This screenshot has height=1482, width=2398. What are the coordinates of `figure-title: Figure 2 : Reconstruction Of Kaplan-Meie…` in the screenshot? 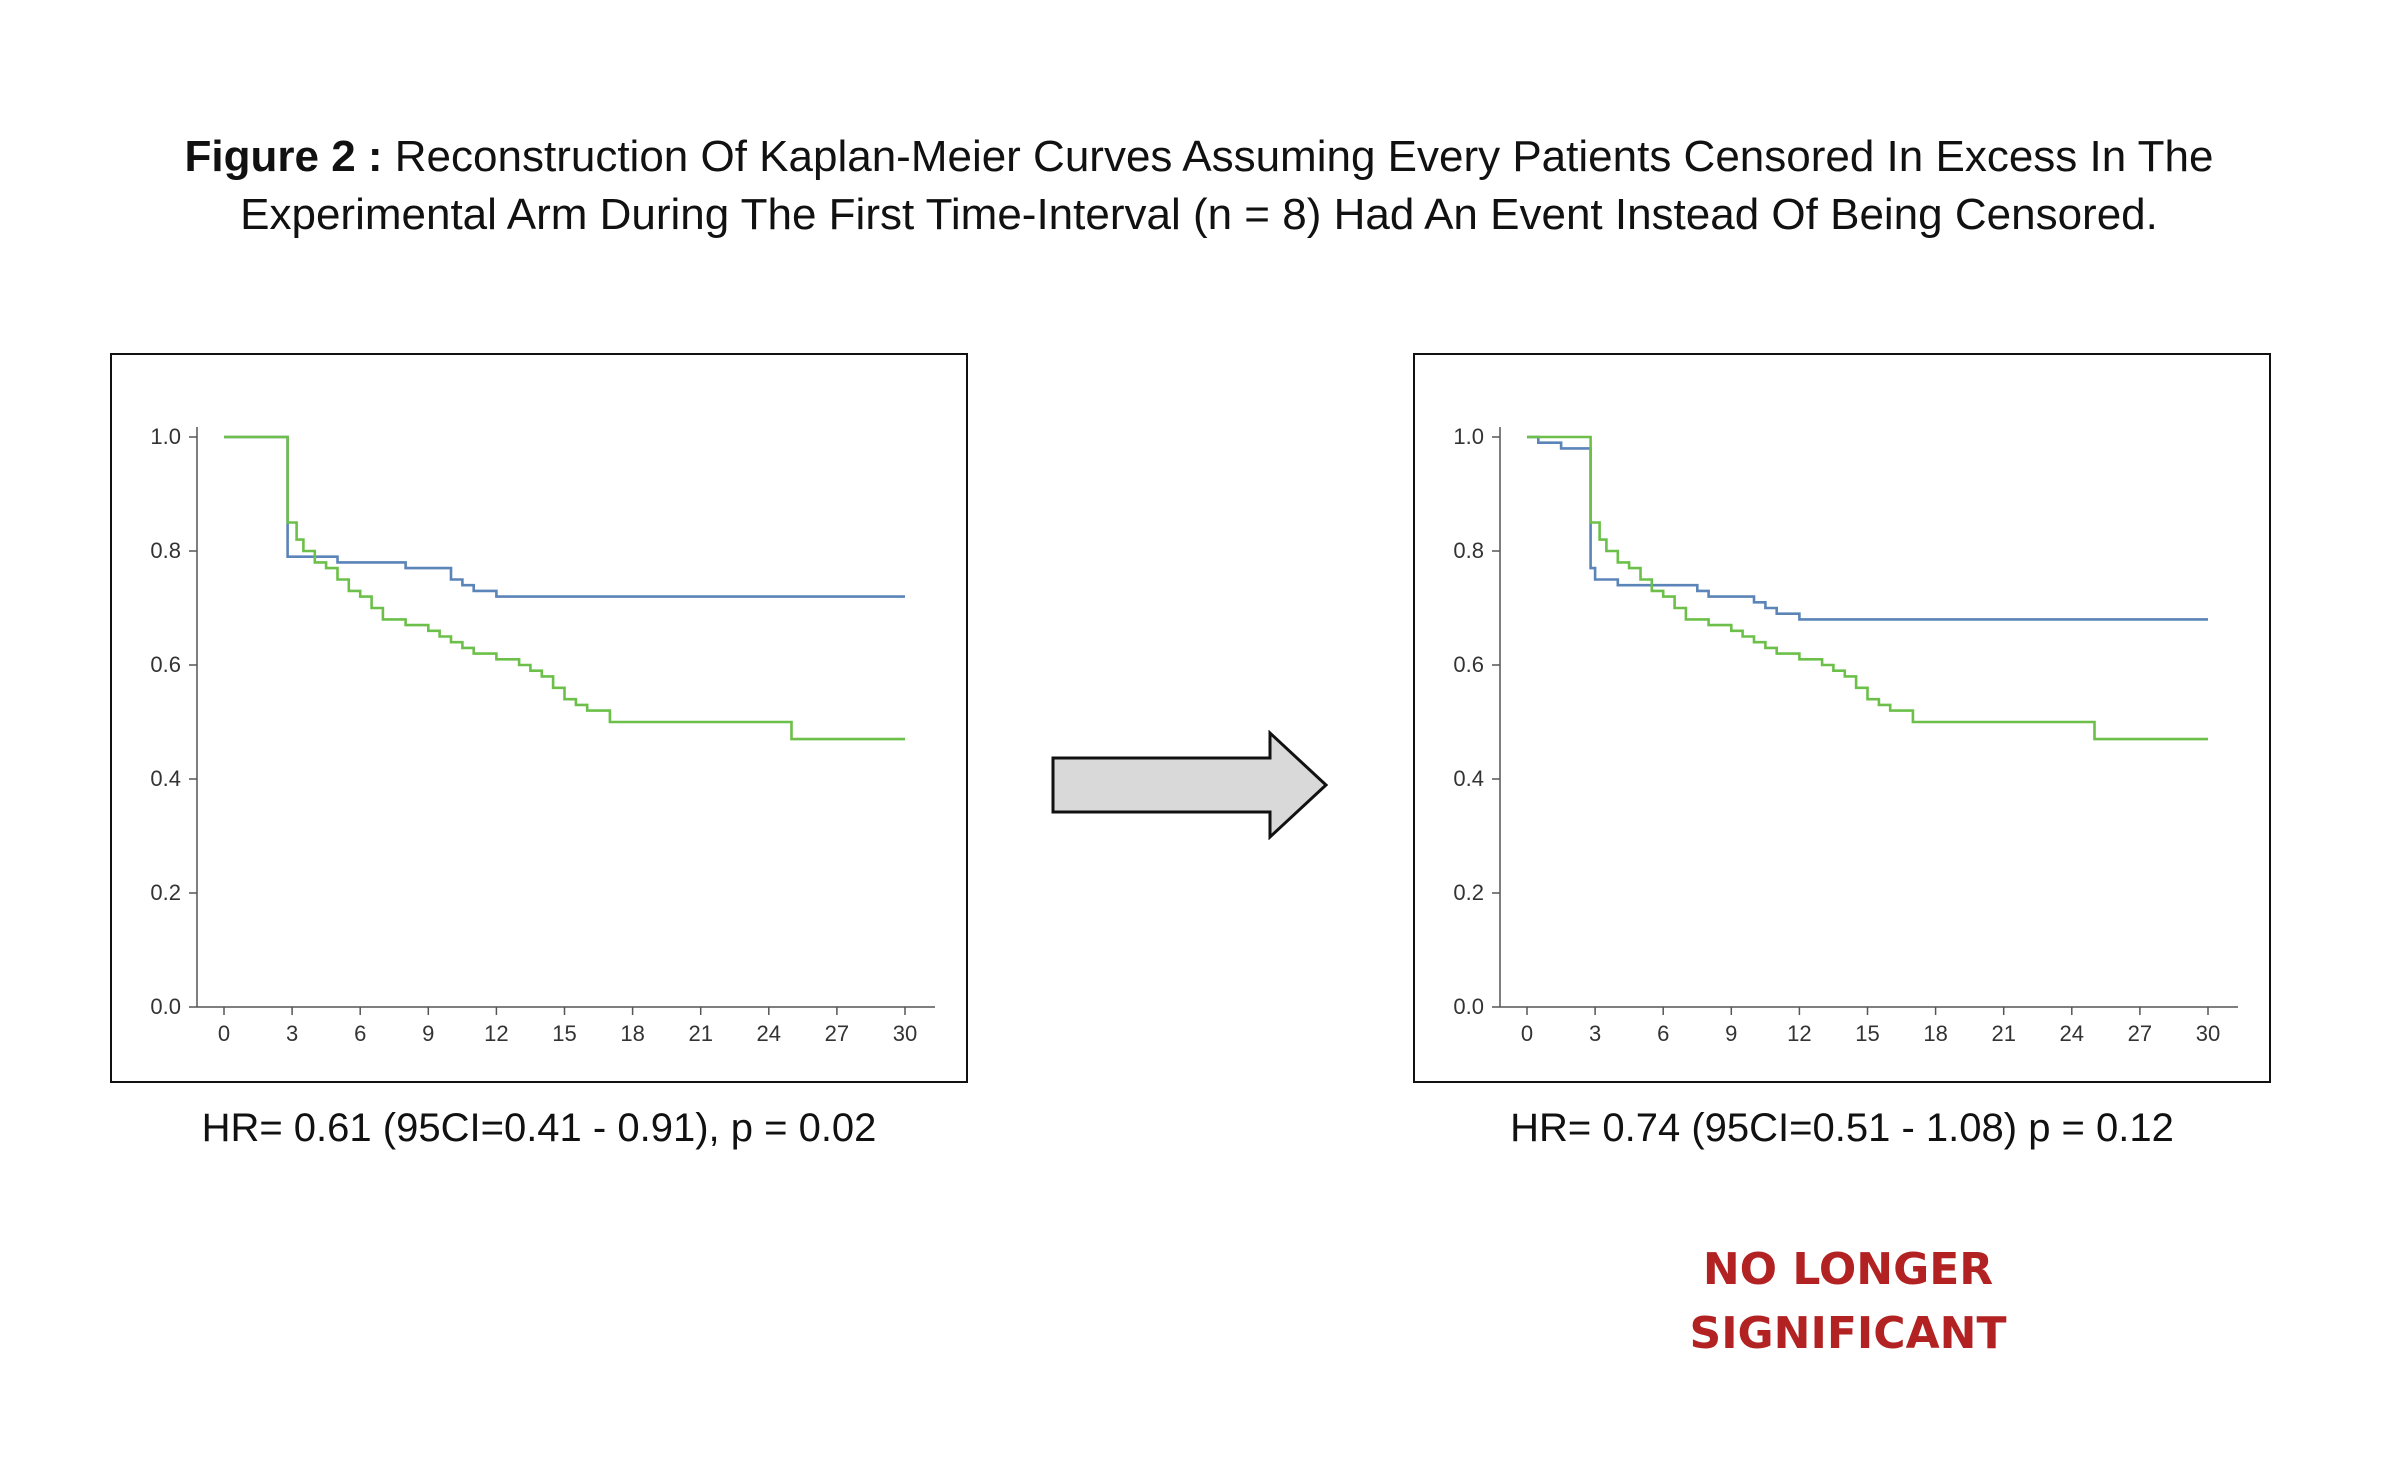 It's located at (1199, 186).